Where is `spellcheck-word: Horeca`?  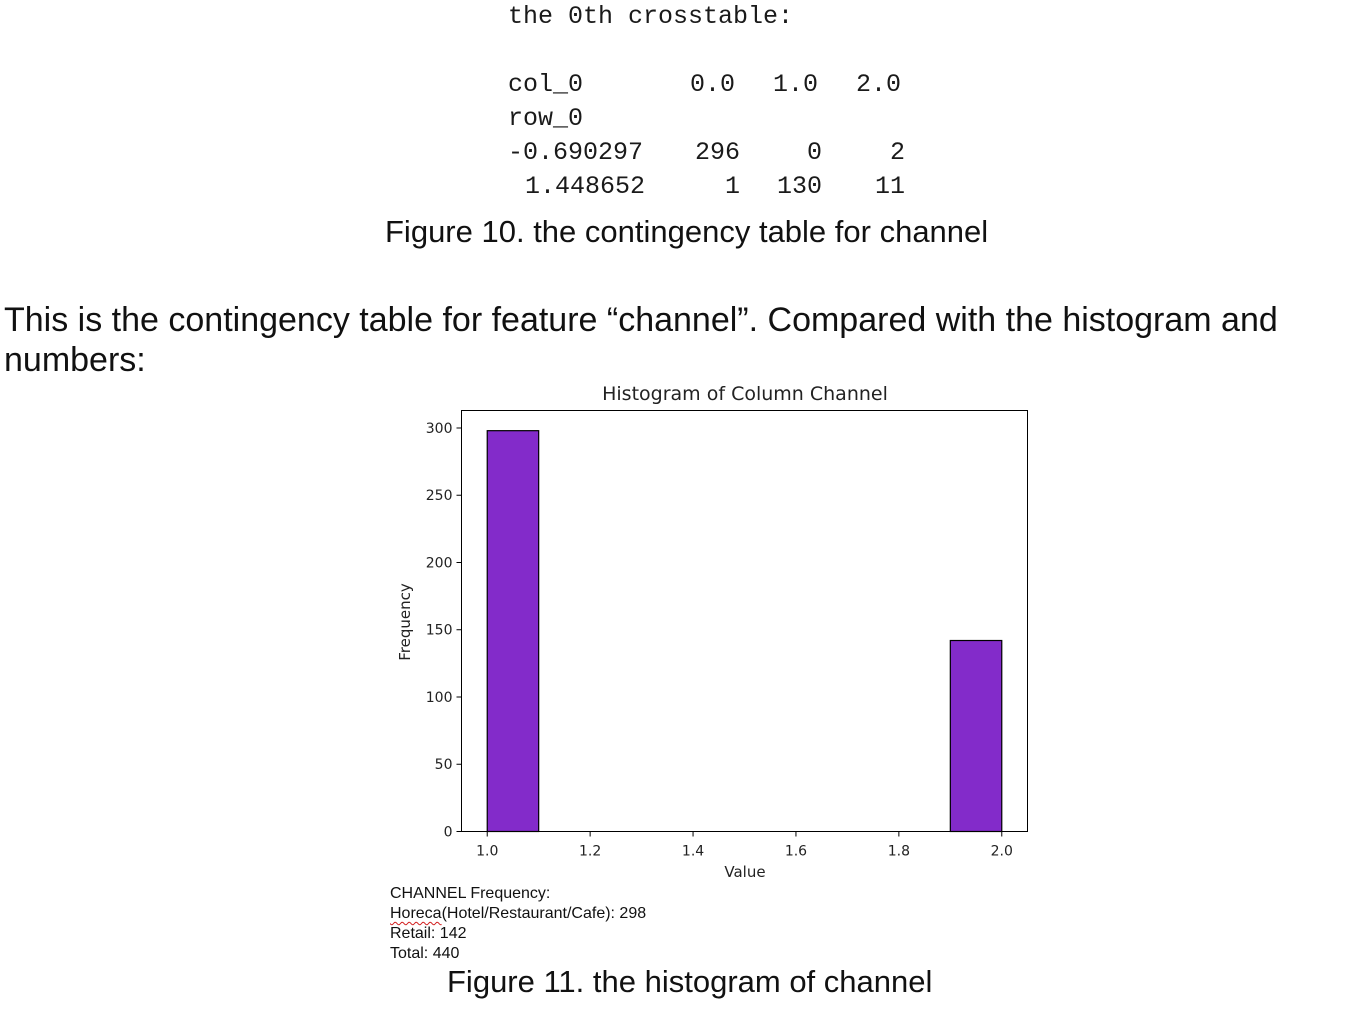 spellcheck-word: Horeca is located at coordinates (416, 913).